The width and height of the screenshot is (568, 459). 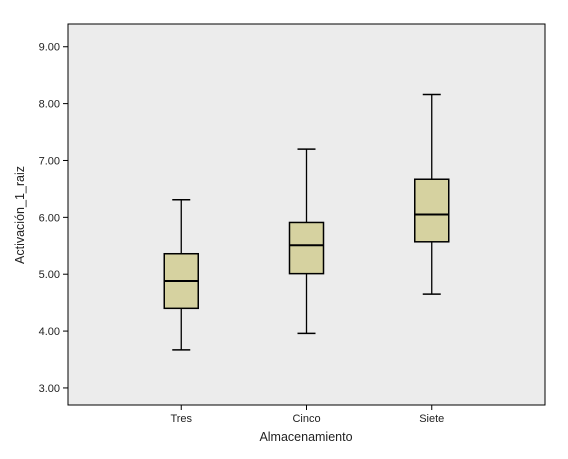 What do you see at coordinates (49, 275) in the screenshot?
I see `y-tick-label: 5.00` at bounding box center [49, 275].